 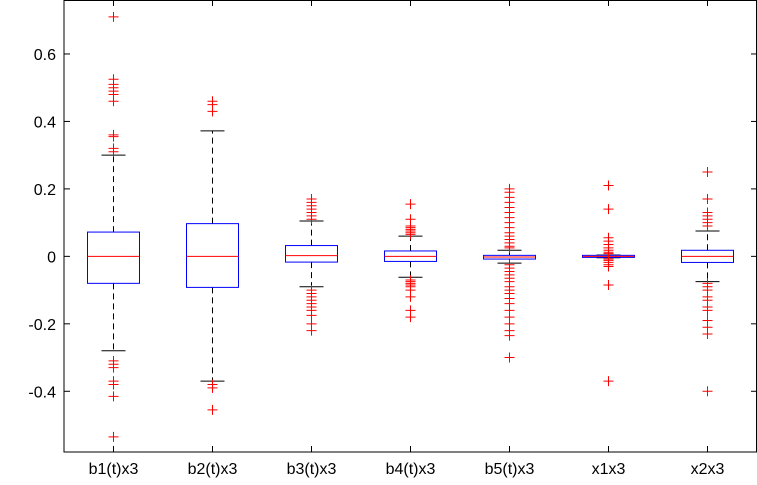 I want to click on x-tick-label: b4(t)x3, so click(x=411, y=469).